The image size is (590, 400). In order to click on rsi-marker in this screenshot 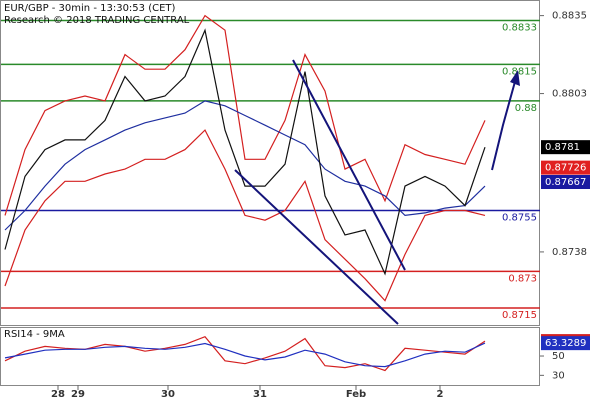, I will do `click(565, 343)`.